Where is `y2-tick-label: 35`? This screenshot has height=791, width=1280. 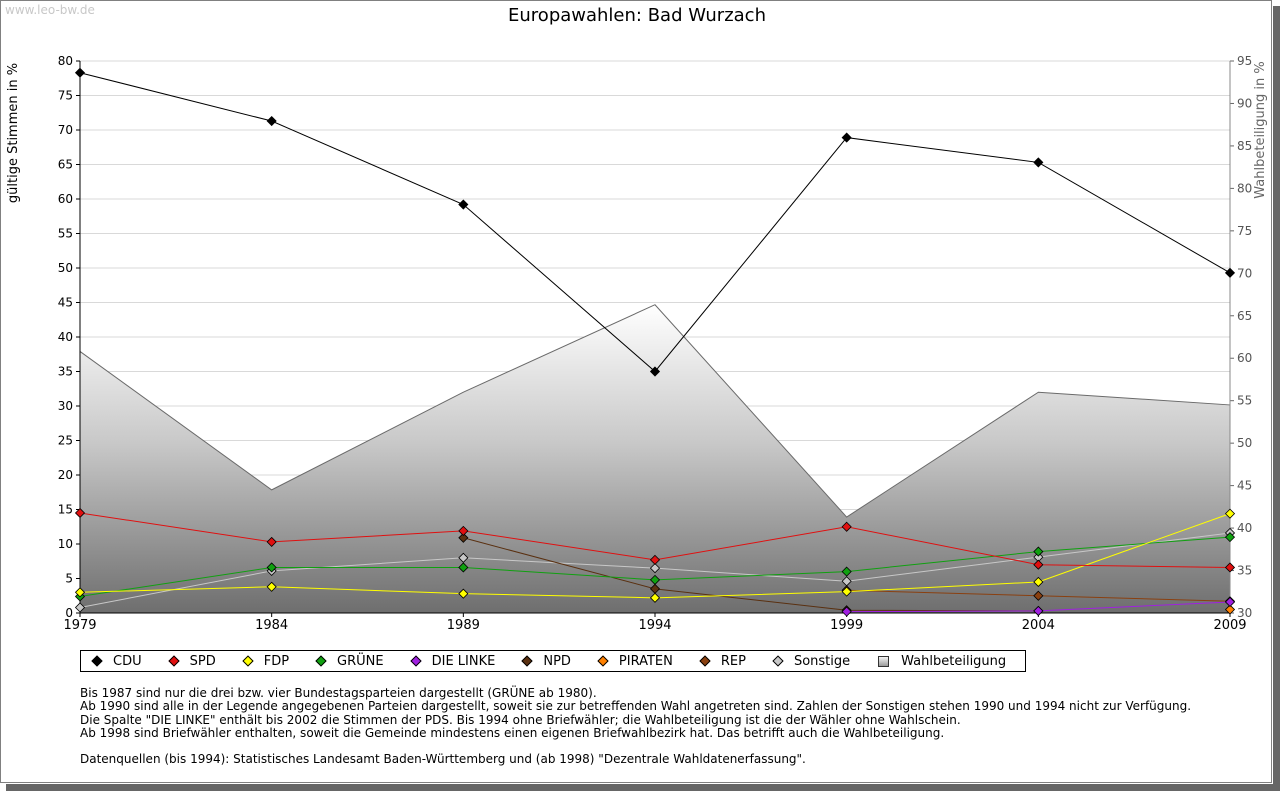 y2-tick-label: 35 is located at coordinates (1244, 571).